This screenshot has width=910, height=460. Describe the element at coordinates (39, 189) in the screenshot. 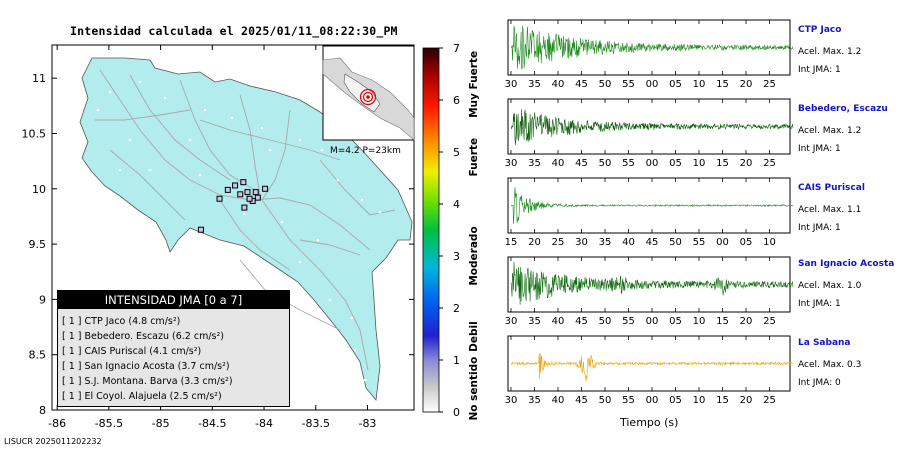

I see `map-y-tick-label: 10` at that location.